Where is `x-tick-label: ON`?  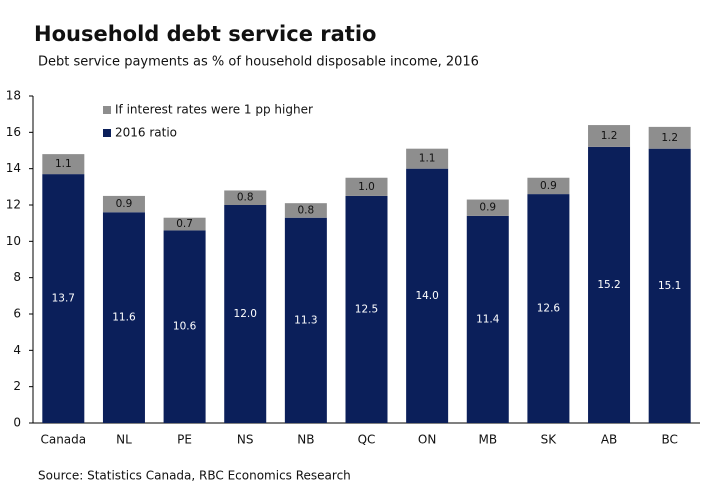 x-tick-label: ON is located at coordinates (427, 440).